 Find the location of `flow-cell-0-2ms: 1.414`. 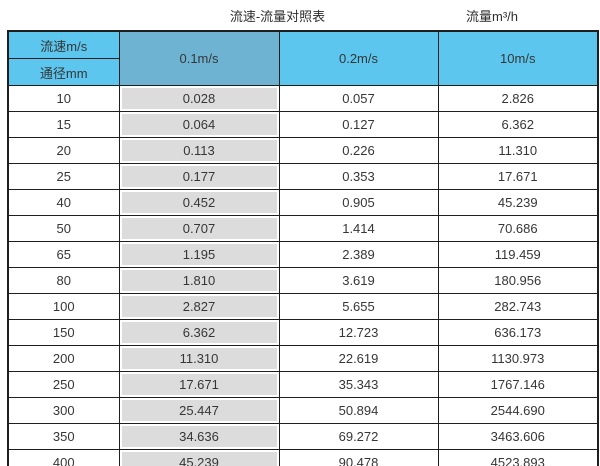

flow-cell-0-2ms: 1.414 is located at coordinates (358, 228).